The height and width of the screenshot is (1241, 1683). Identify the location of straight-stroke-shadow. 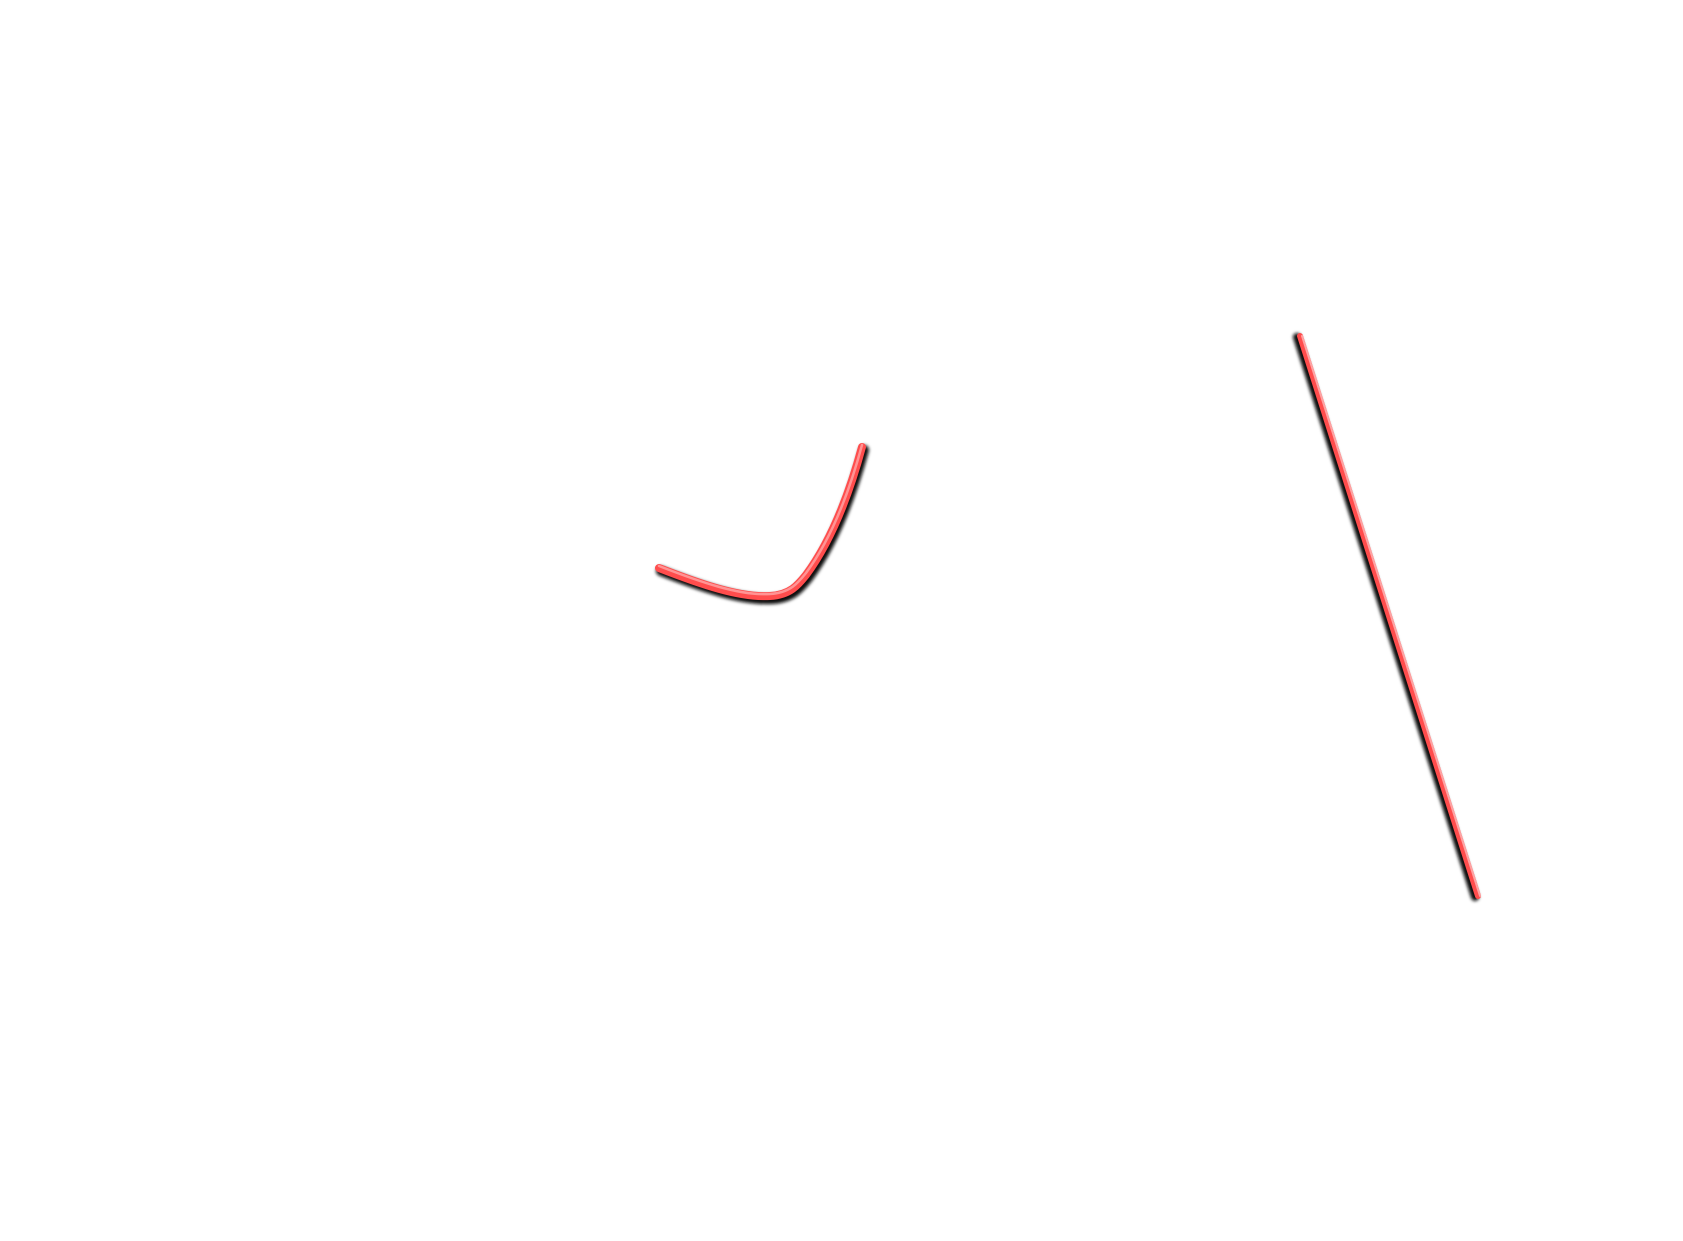
(1386, 617).